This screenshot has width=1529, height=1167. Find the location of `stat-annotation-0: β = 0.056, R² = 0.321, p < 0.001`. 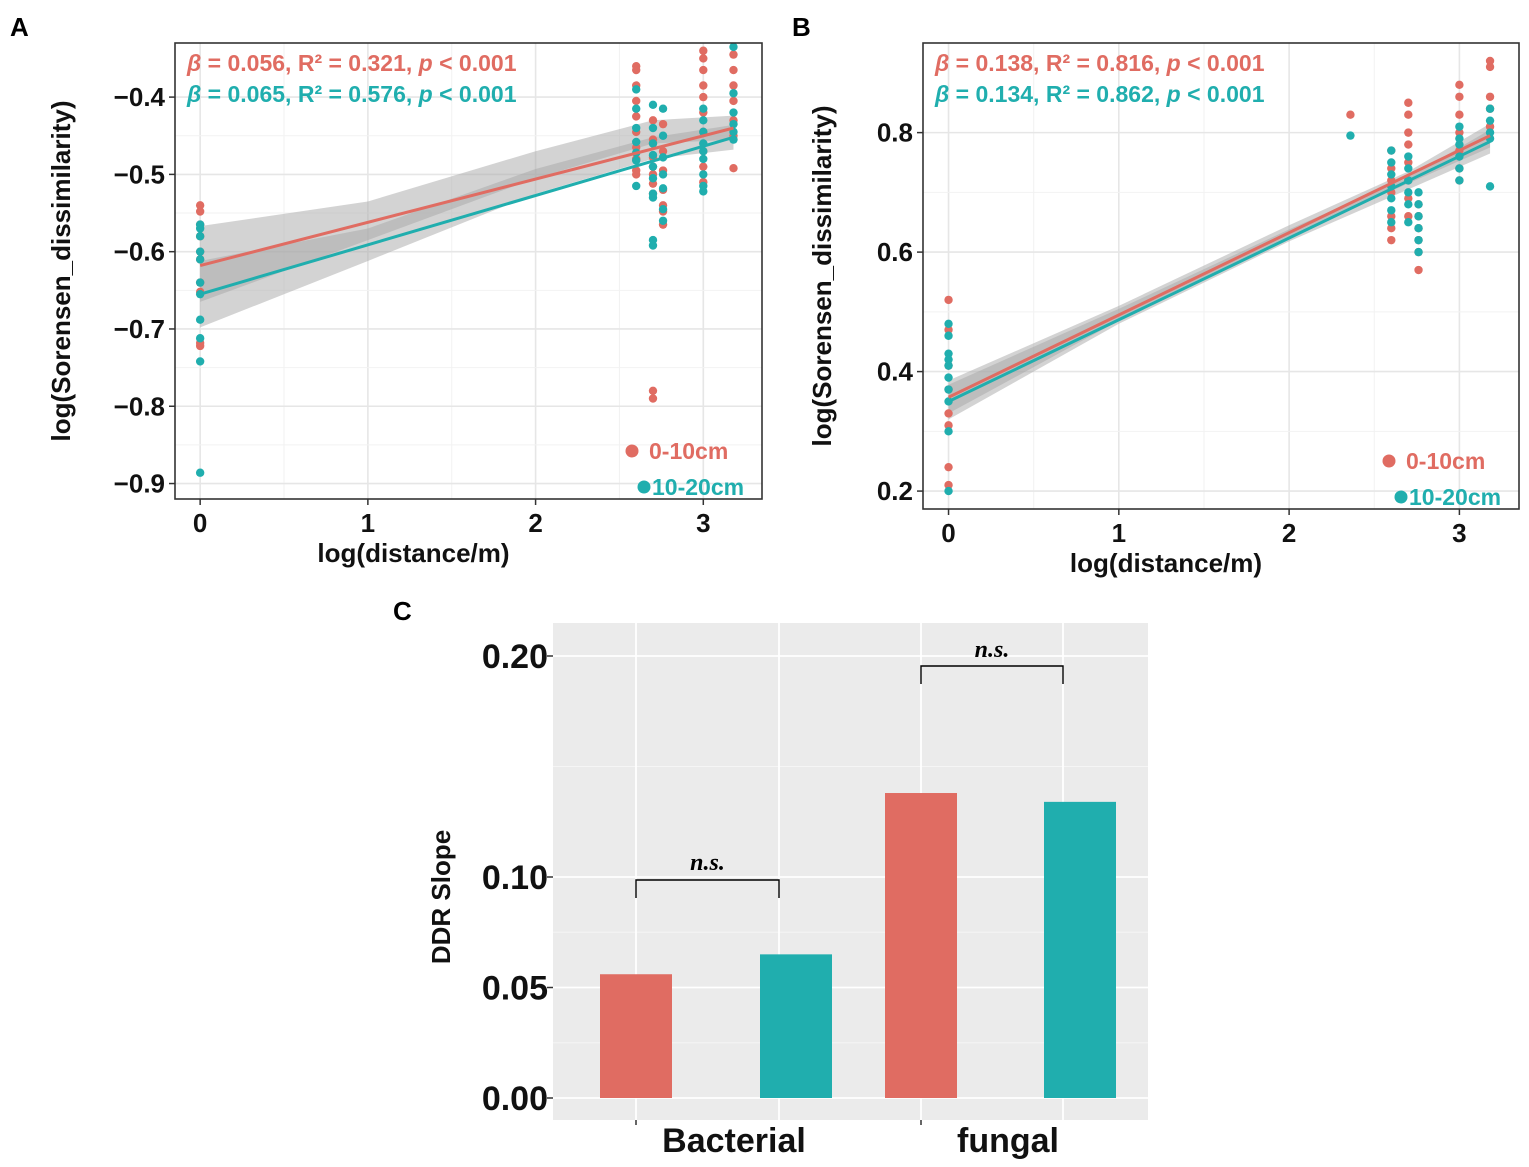

stat-annotation-0: β = 0.056, R² = 0.321, p < 0.001 is located at coordinates (351, 63).